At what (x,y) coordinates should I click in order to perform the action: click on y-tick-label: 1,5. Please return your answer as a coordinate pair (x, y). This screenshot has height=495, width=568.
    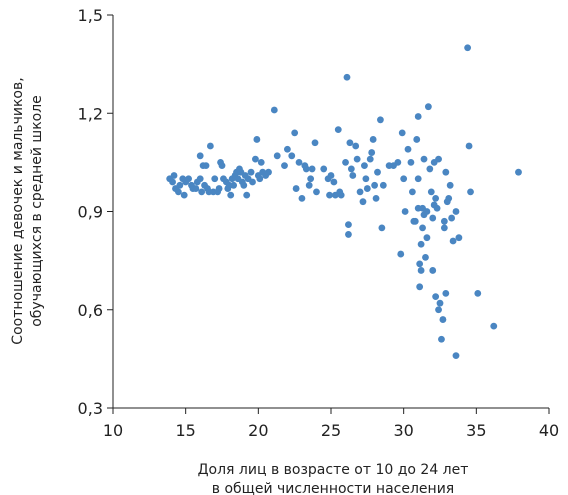
    Looking at the image, I should click on (90, 15).